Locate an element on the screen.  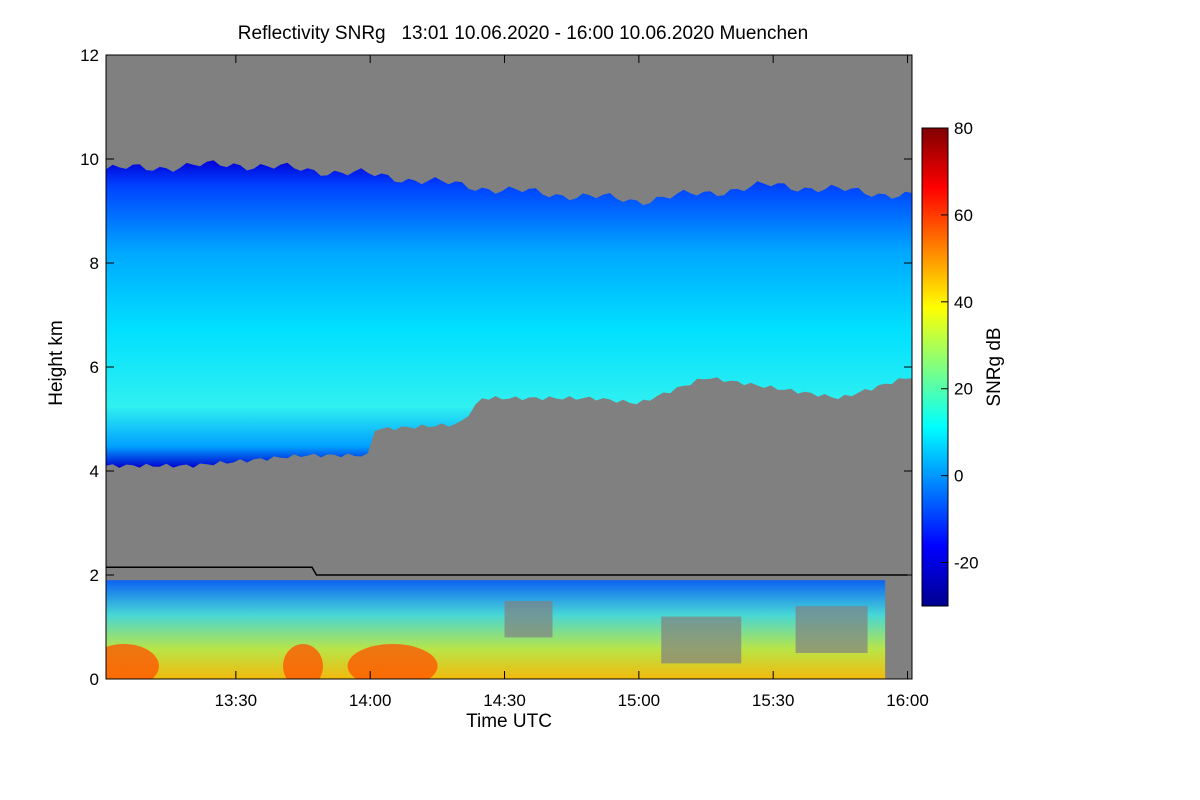
lower-echo-band is located at coordinates (496, 629).